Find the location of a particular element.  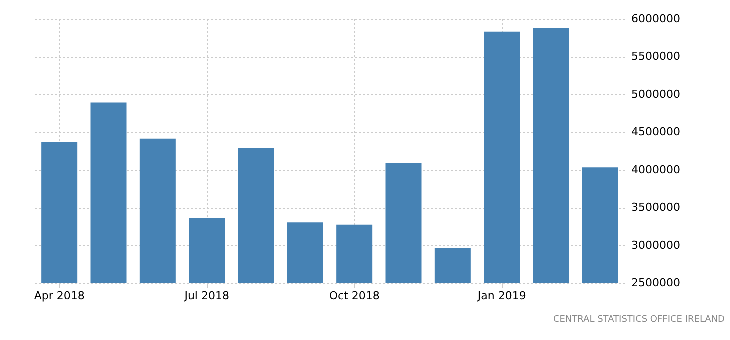

x-tick-label: Jan 2019 is located at coordinates (501, 296).